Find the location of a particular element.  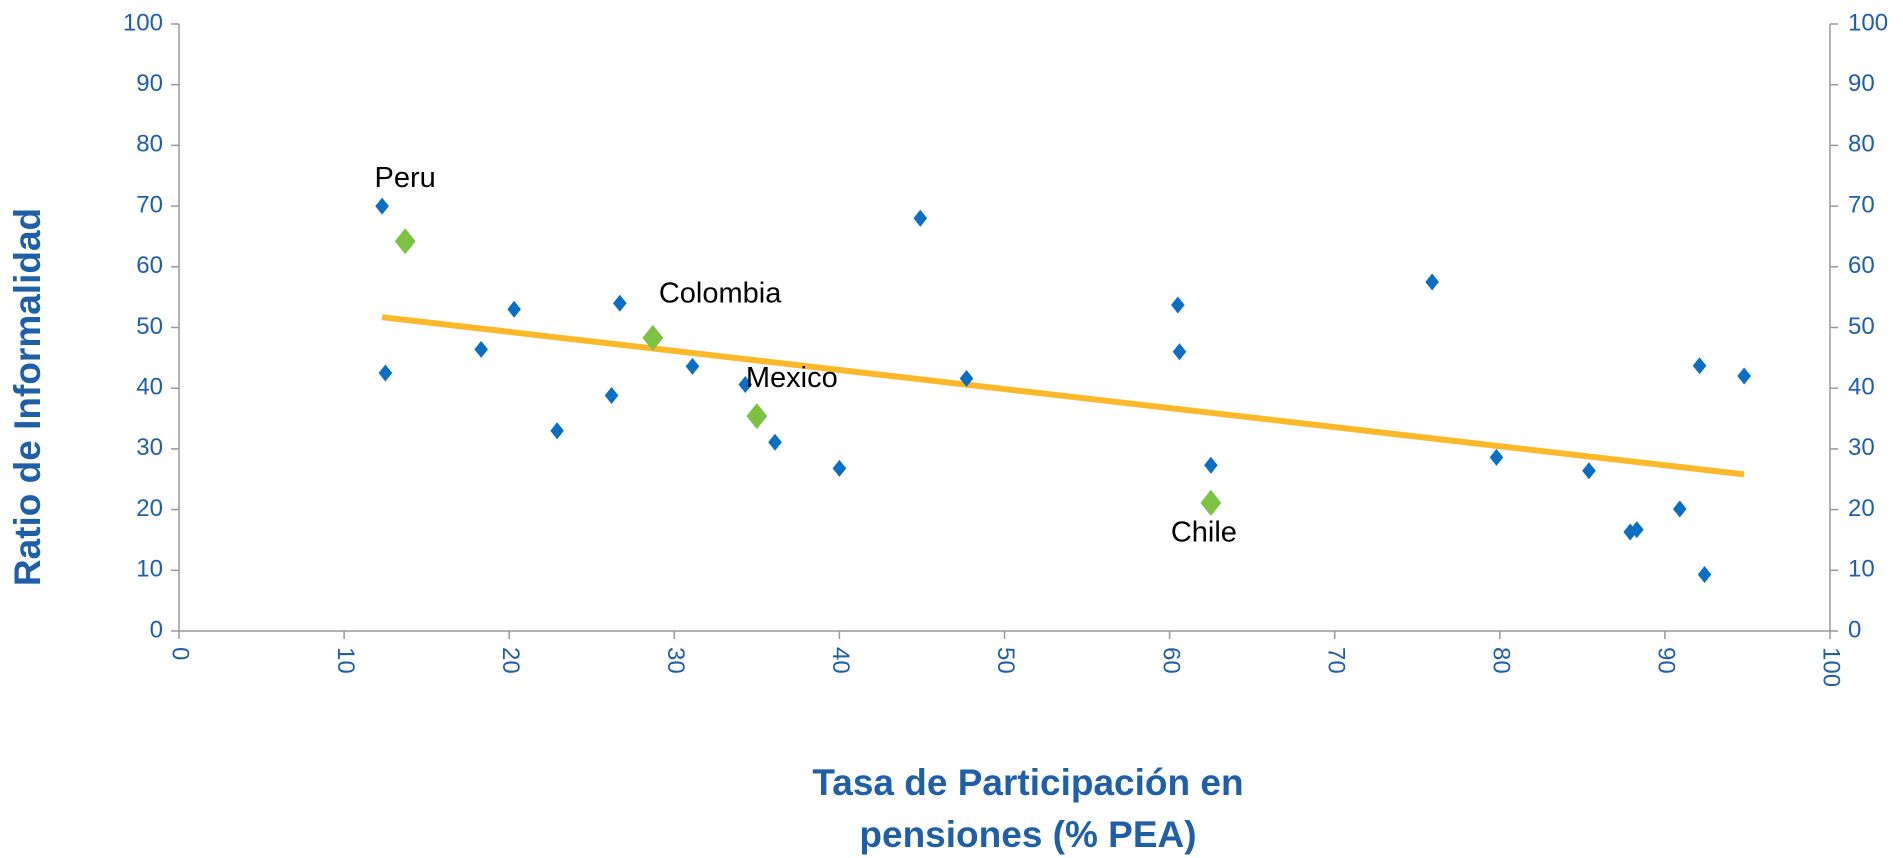

x-tick-label: 60 is located at coordinates (1170, 660).